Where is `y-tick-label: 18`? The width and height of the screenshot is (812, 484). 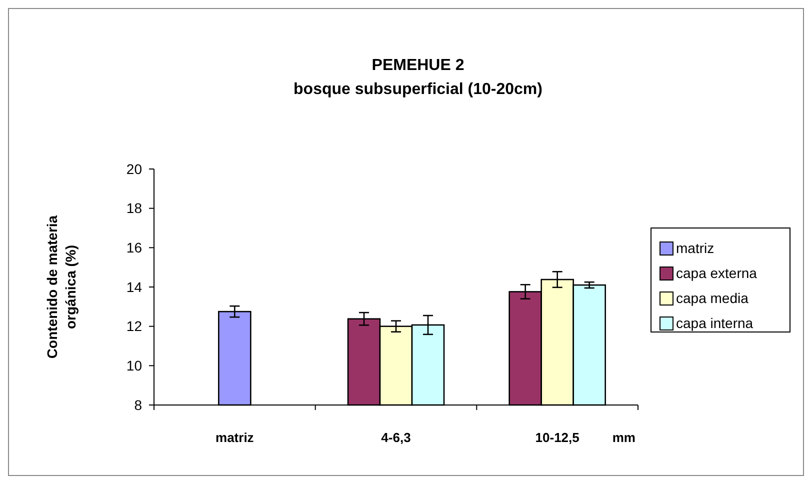 y-tick-label: 18 is located at coordinates (134, 208).